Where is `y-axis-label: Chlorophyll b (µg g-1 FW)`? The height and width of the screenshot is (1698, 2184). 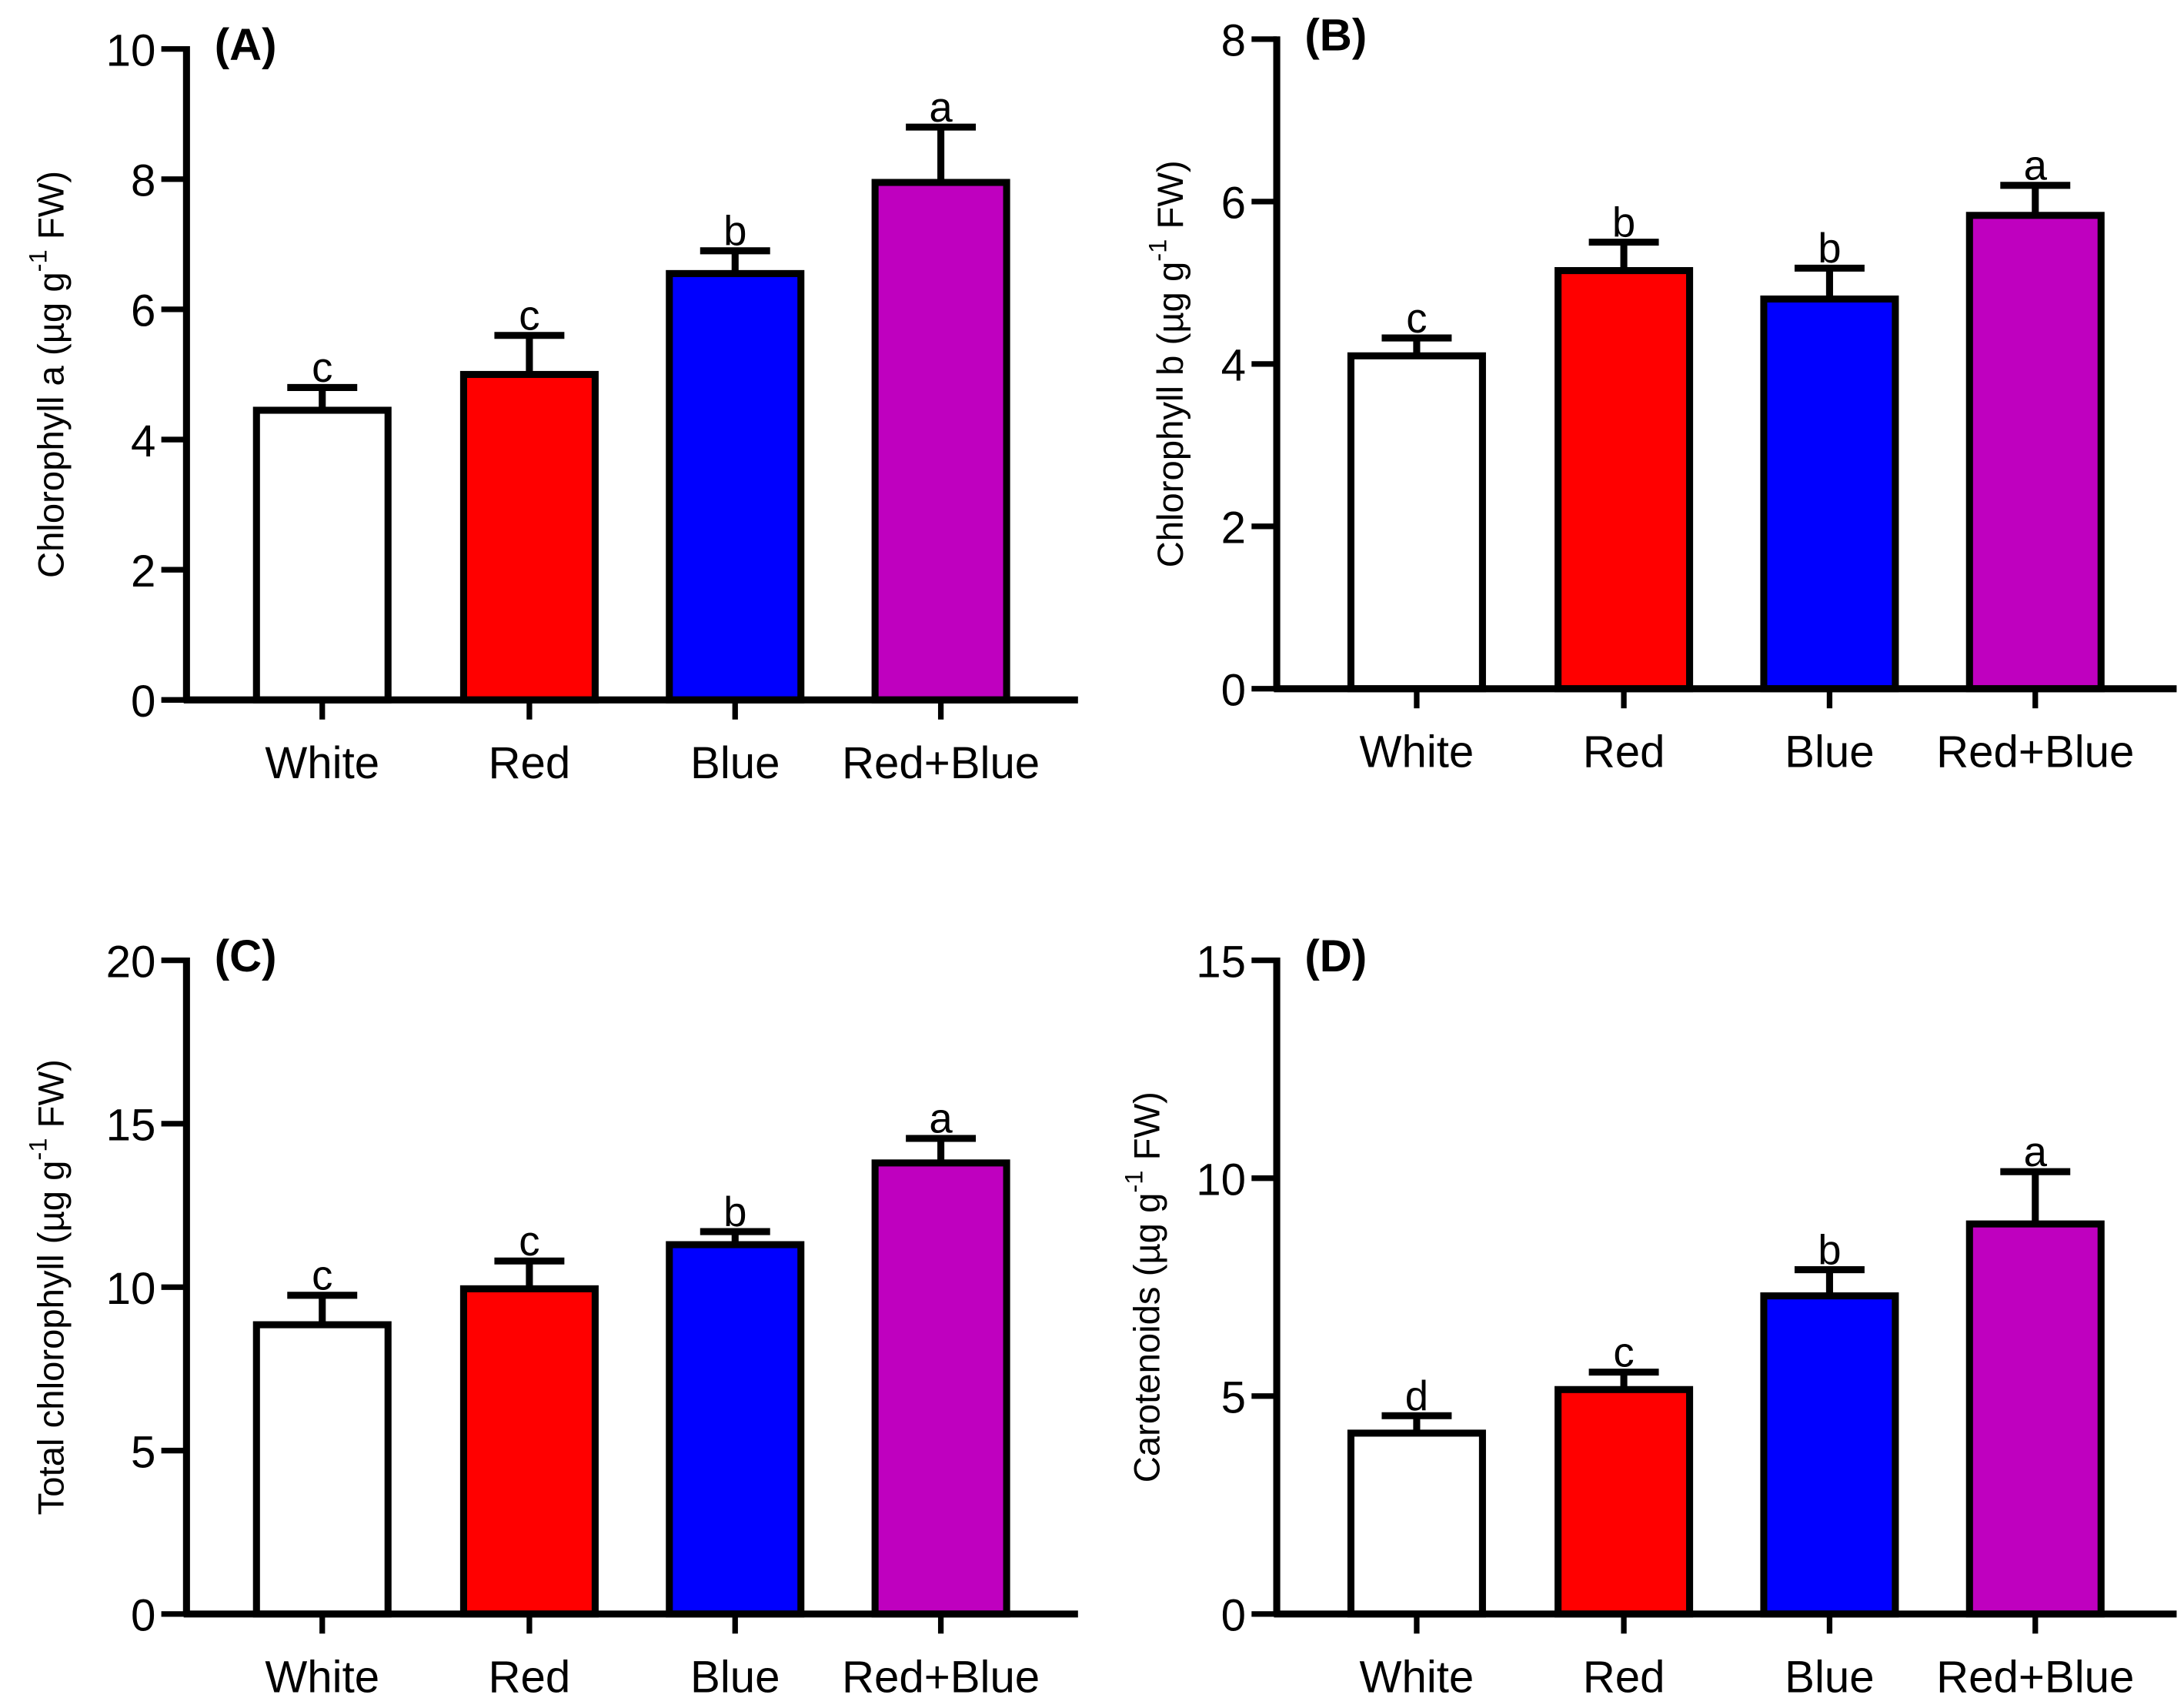
y-axis-label: Chlorophyll b (µg g-1 FW) is located at coordinates (1167, 363).